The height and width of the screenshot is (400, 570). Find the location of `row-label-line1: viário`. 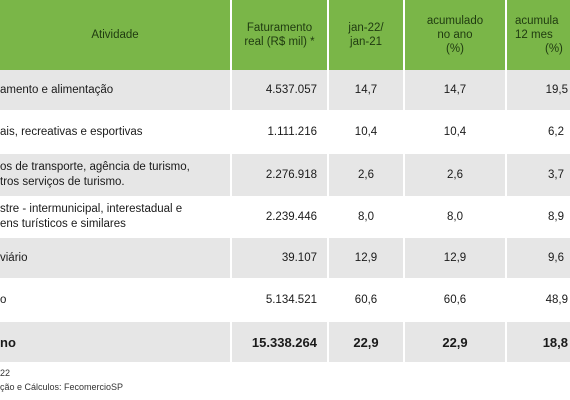

row-label-line1: viário is located at coordinates (14, 257).